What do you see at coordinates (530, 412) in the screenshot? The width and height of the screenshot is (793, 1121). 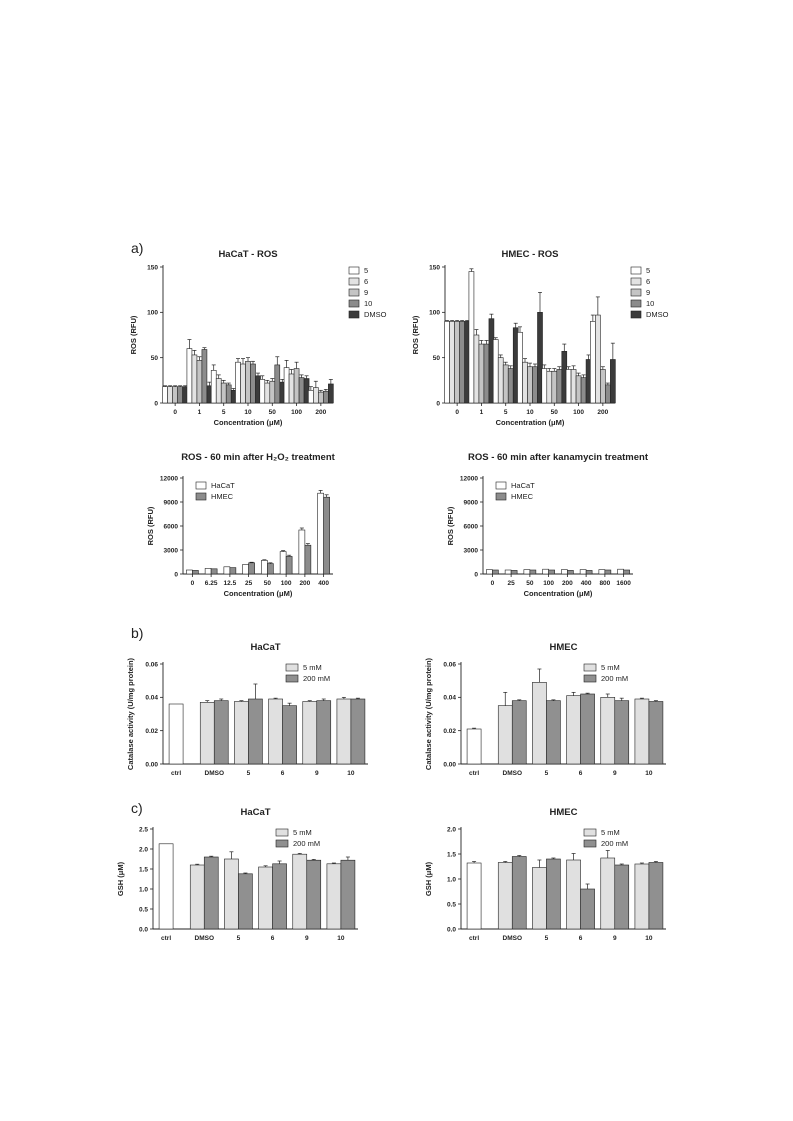 I see `x-tick-label: 10` at bounding box center [530, 412].